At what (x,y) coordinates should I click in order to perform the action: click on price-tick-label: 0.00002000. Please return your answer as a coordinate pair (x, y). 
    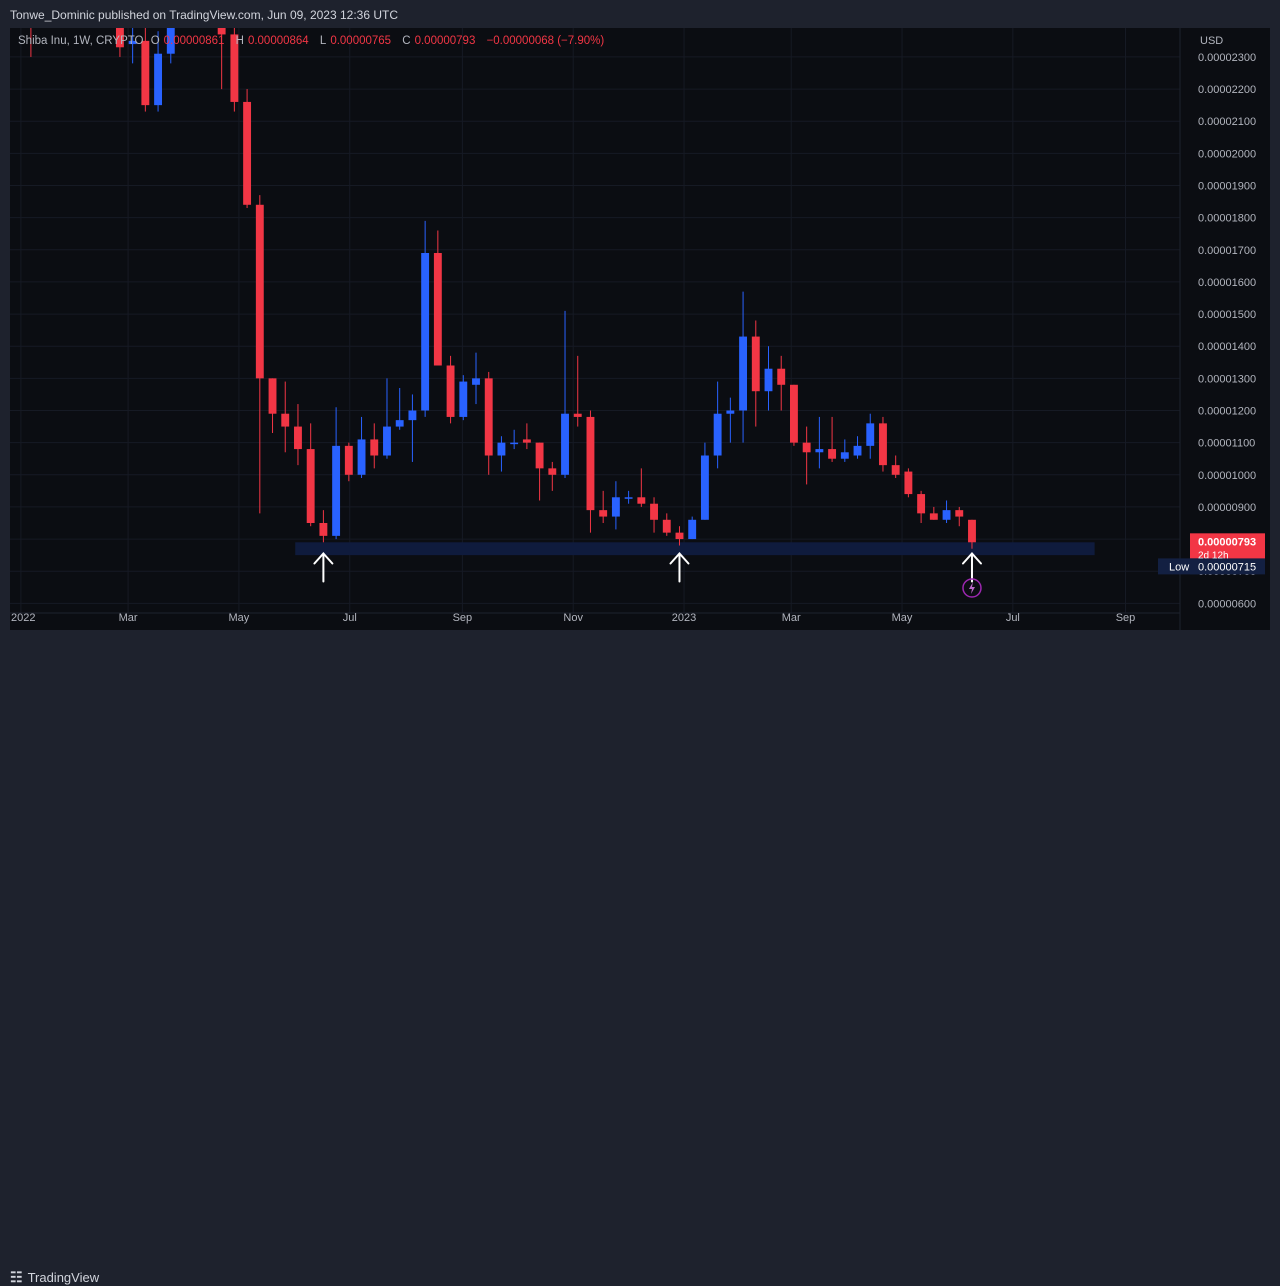
    Looking at the image, I should click on (1227, 154).